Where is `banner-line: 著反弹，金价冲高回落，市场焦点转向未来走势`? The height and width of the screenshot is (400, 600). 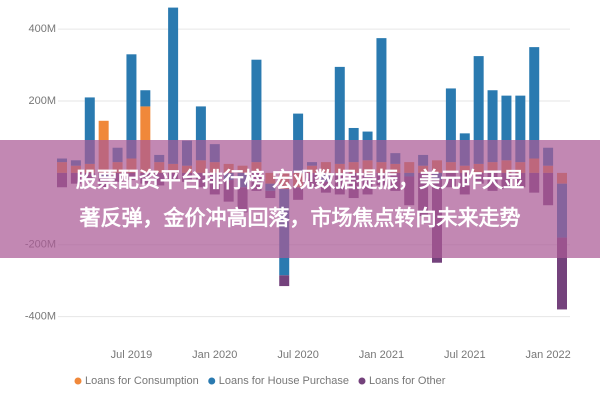 banner-line: 著反弹，金价冲高回落，市场焦点转向未来走势 is located at coordinates (300, 218).